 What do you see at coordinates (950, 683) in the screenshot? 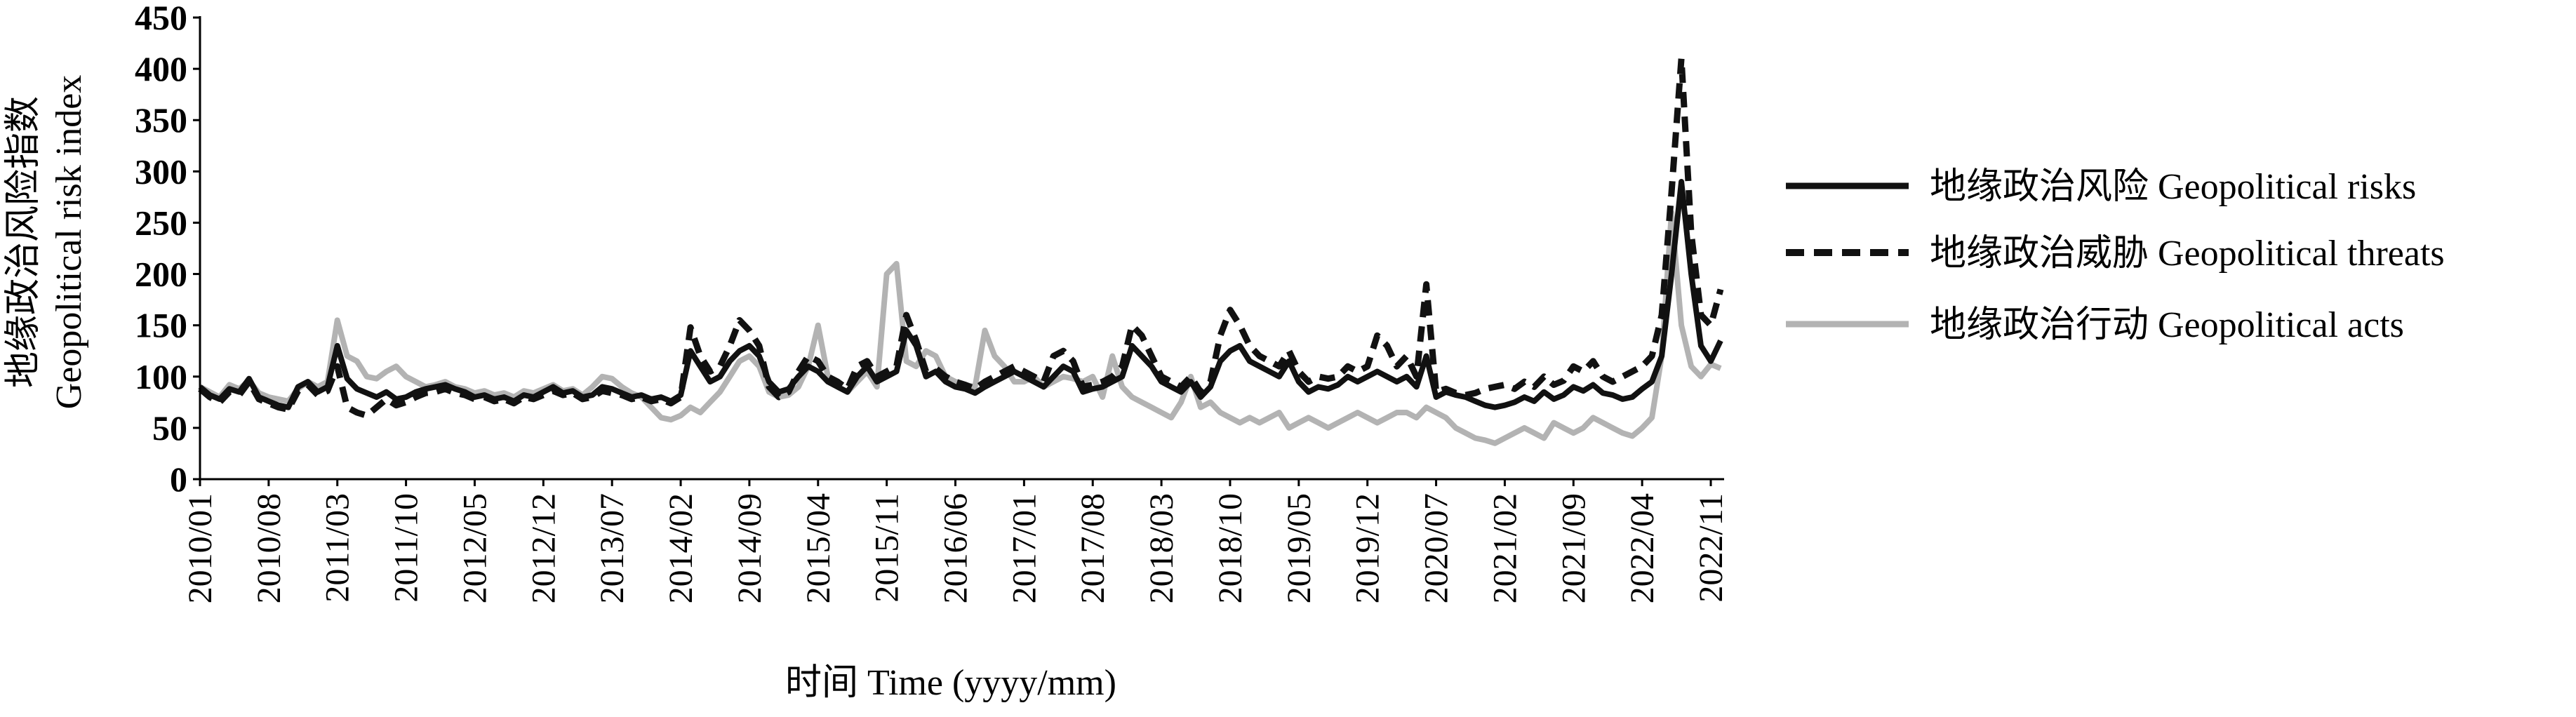
I see `x-axis-title: 时间 Time (yyyy/mm)` at bounding box center [950, 683].